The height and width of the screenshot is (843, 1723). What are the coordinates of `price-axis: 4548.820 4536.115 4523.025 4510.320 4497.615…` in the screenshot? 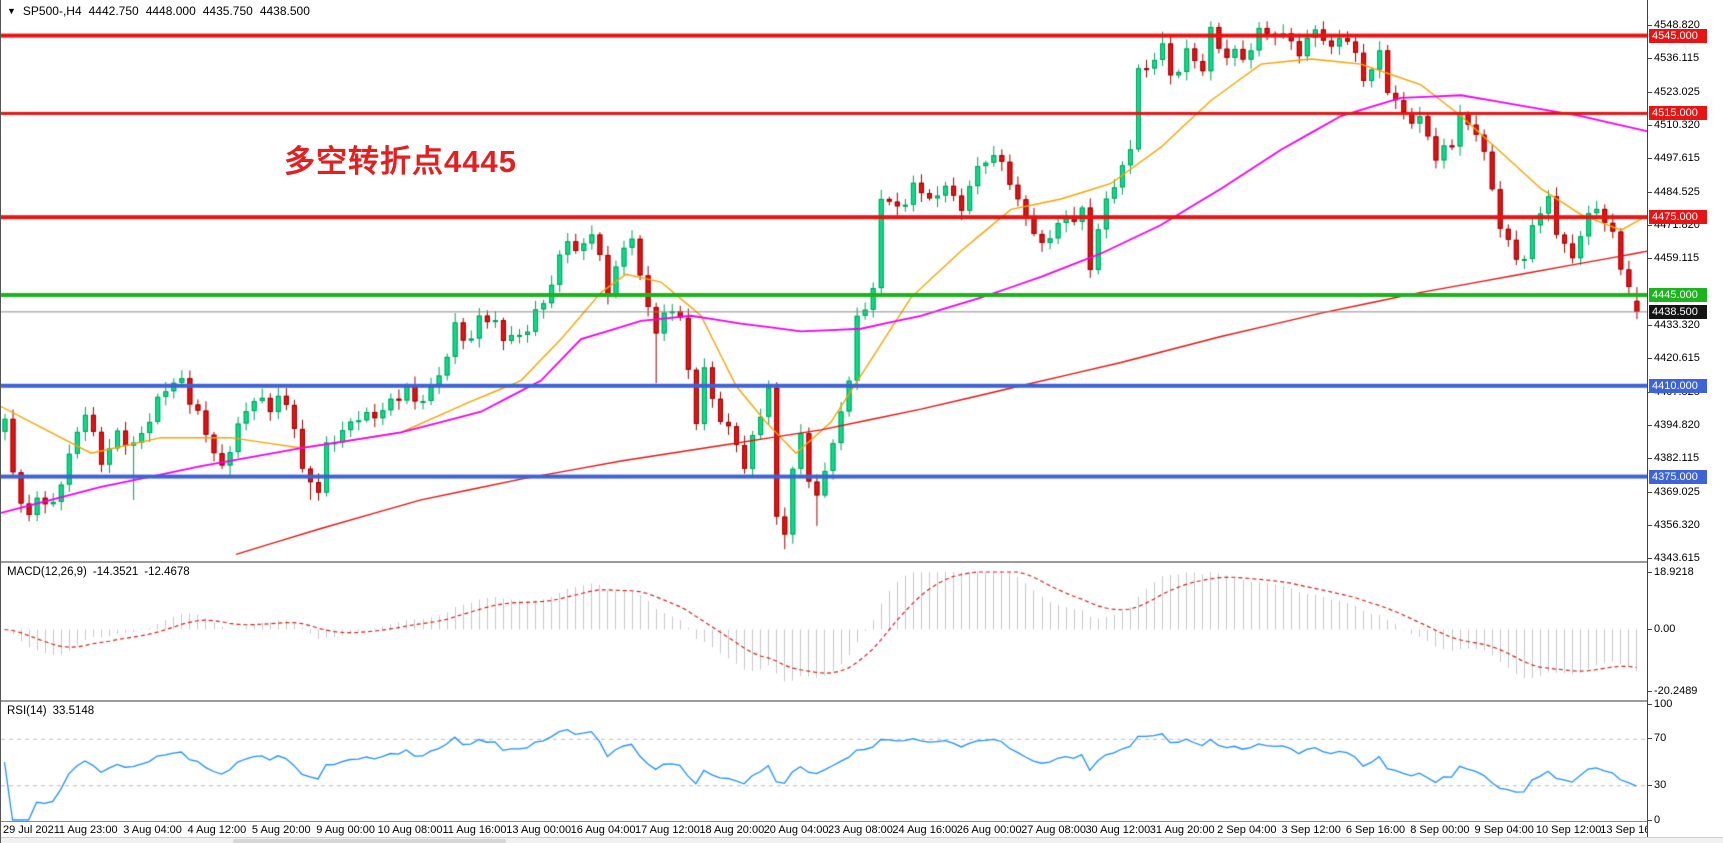 It's located at (1685, 418).